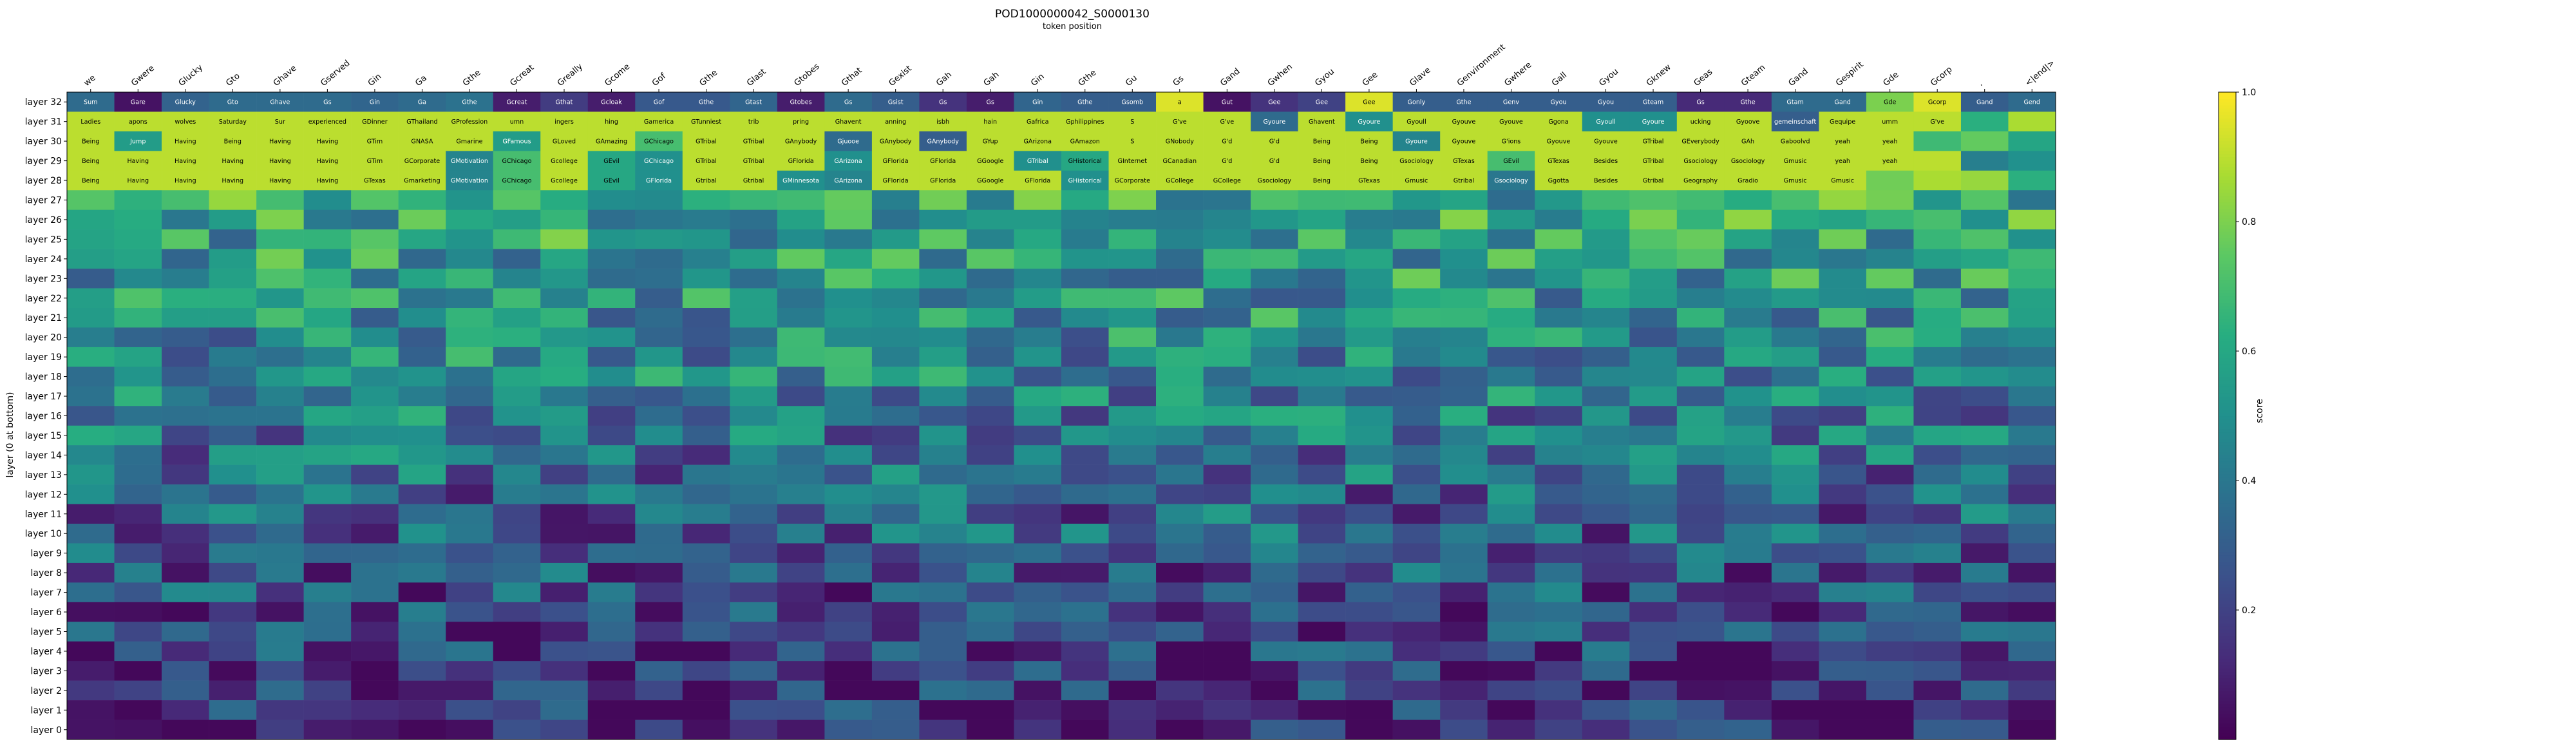  I want to click on colorbar-label: score, so click(2260, 411).